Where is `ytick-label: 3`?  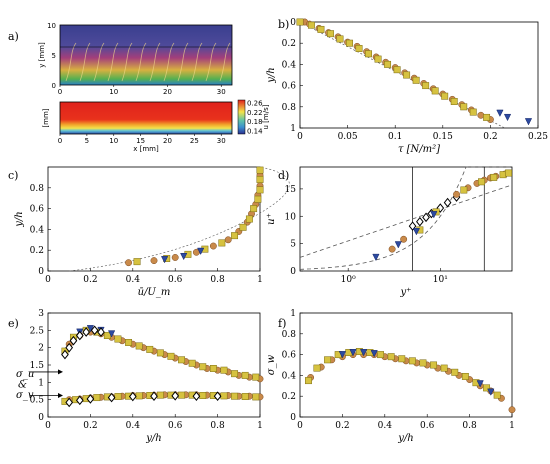 ytick-label: 3 is located at coordinates (41, 314).